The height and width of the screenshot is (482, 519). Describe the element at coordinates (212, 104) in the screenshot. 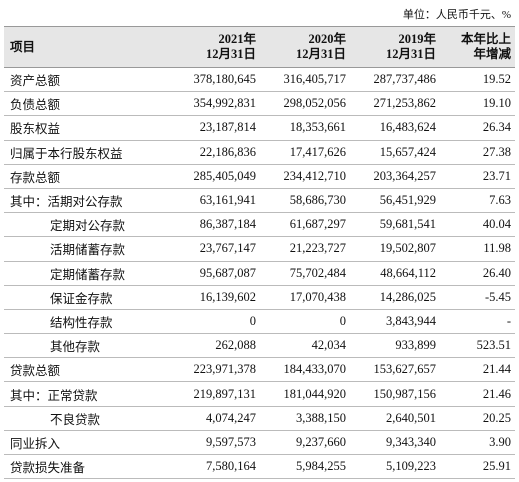

I see `cell: 354,992,831` at that location.